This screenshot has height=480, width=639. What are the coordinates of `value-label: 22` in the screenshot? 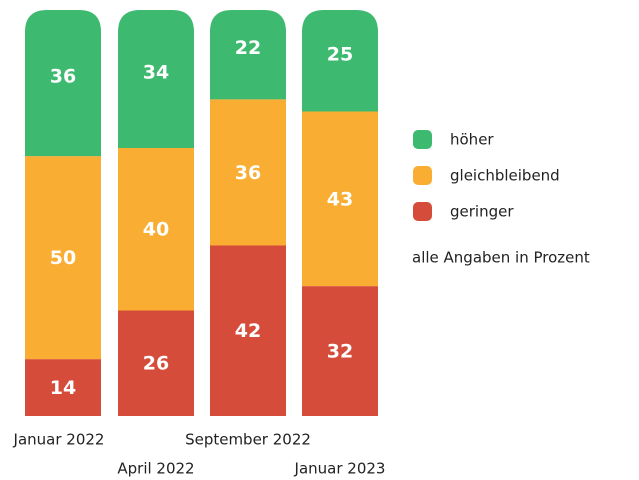 It's located at (248, 48).